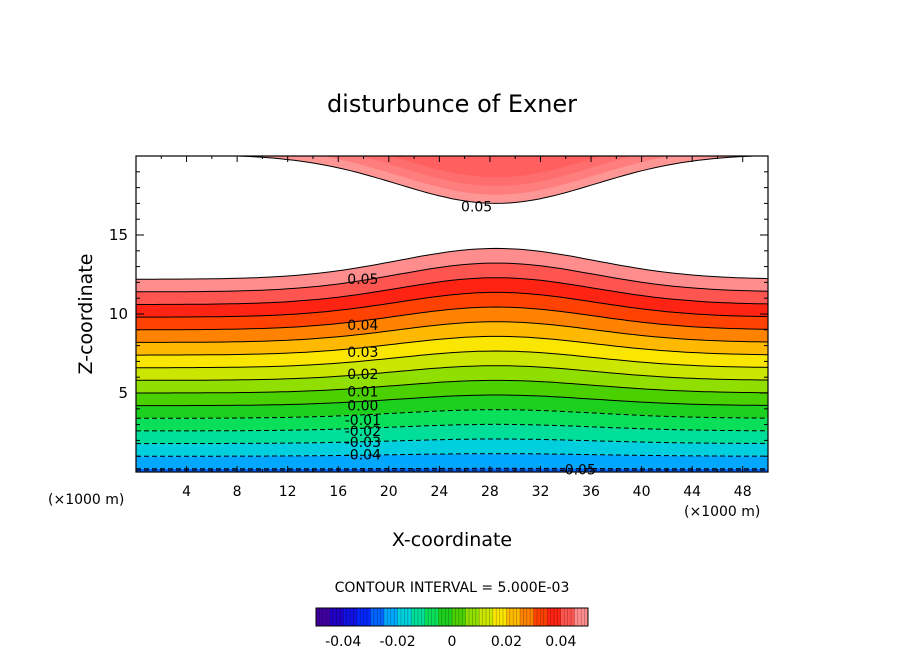  I want to click on colorbar-tick-label: -0.04, so click(343, 642).